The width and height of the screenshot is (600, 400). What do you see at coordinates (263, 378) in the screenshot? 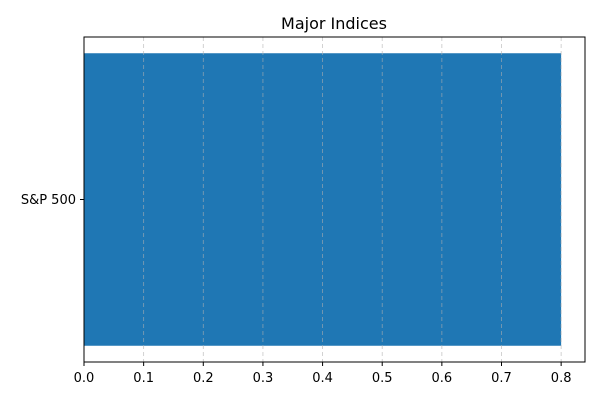
I see `x-tick-label: 0.3` at bounding box center [263, 378].